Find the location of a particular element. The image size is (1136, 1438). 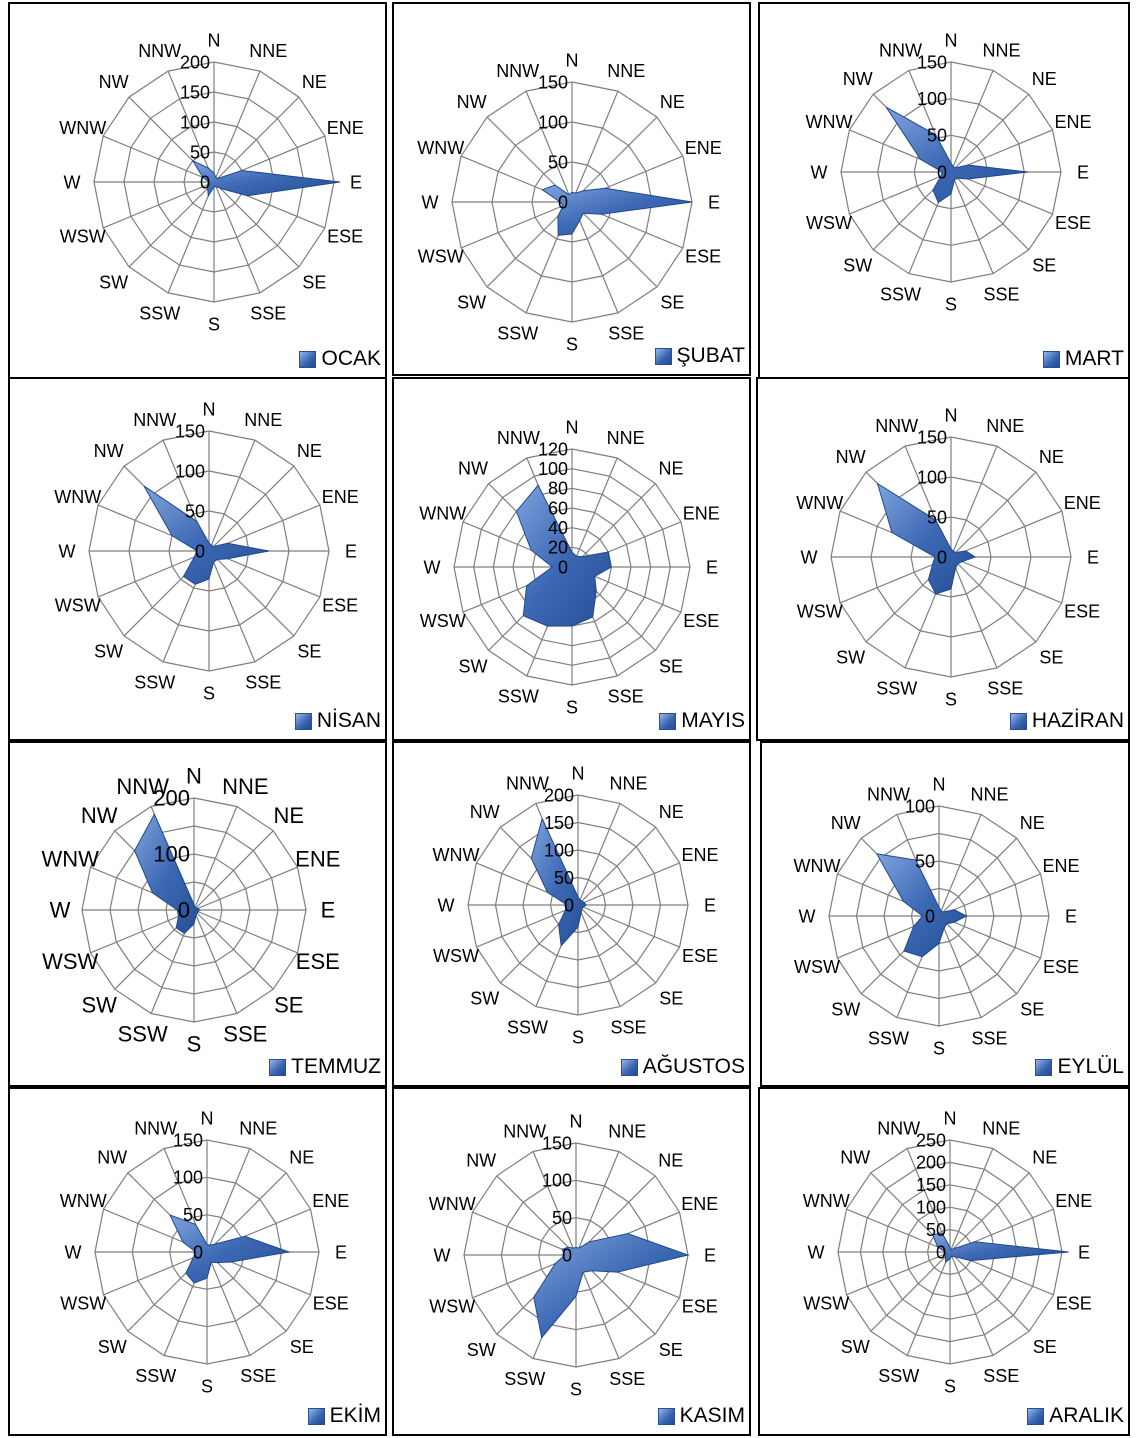

direction-label: SE is located at coordinates (288, 1005).